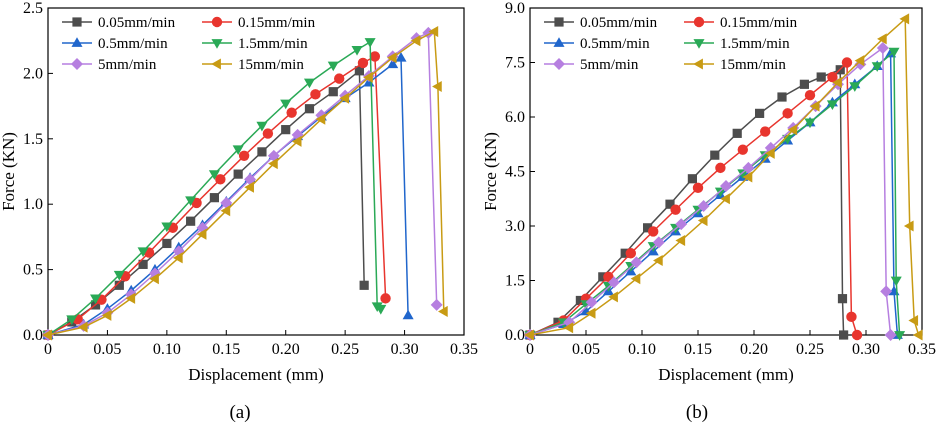  What do you see at coordinates (515, 226) in the screenshot?
I see `y-tick-label: 3.0` at bounding box center [515, 226].